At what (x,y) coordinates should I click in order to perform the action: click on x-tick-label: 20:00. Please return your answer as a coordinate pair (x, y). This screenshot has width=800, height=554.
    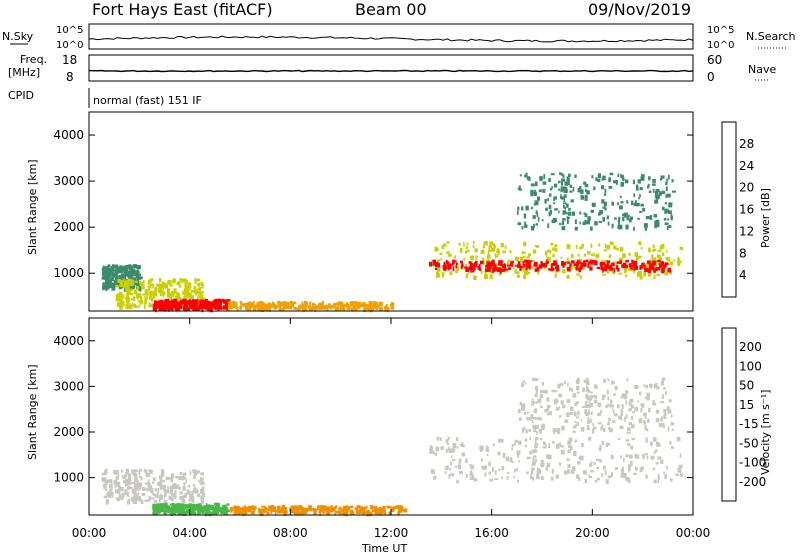
    Looking at the image, I should click on (592, 533).